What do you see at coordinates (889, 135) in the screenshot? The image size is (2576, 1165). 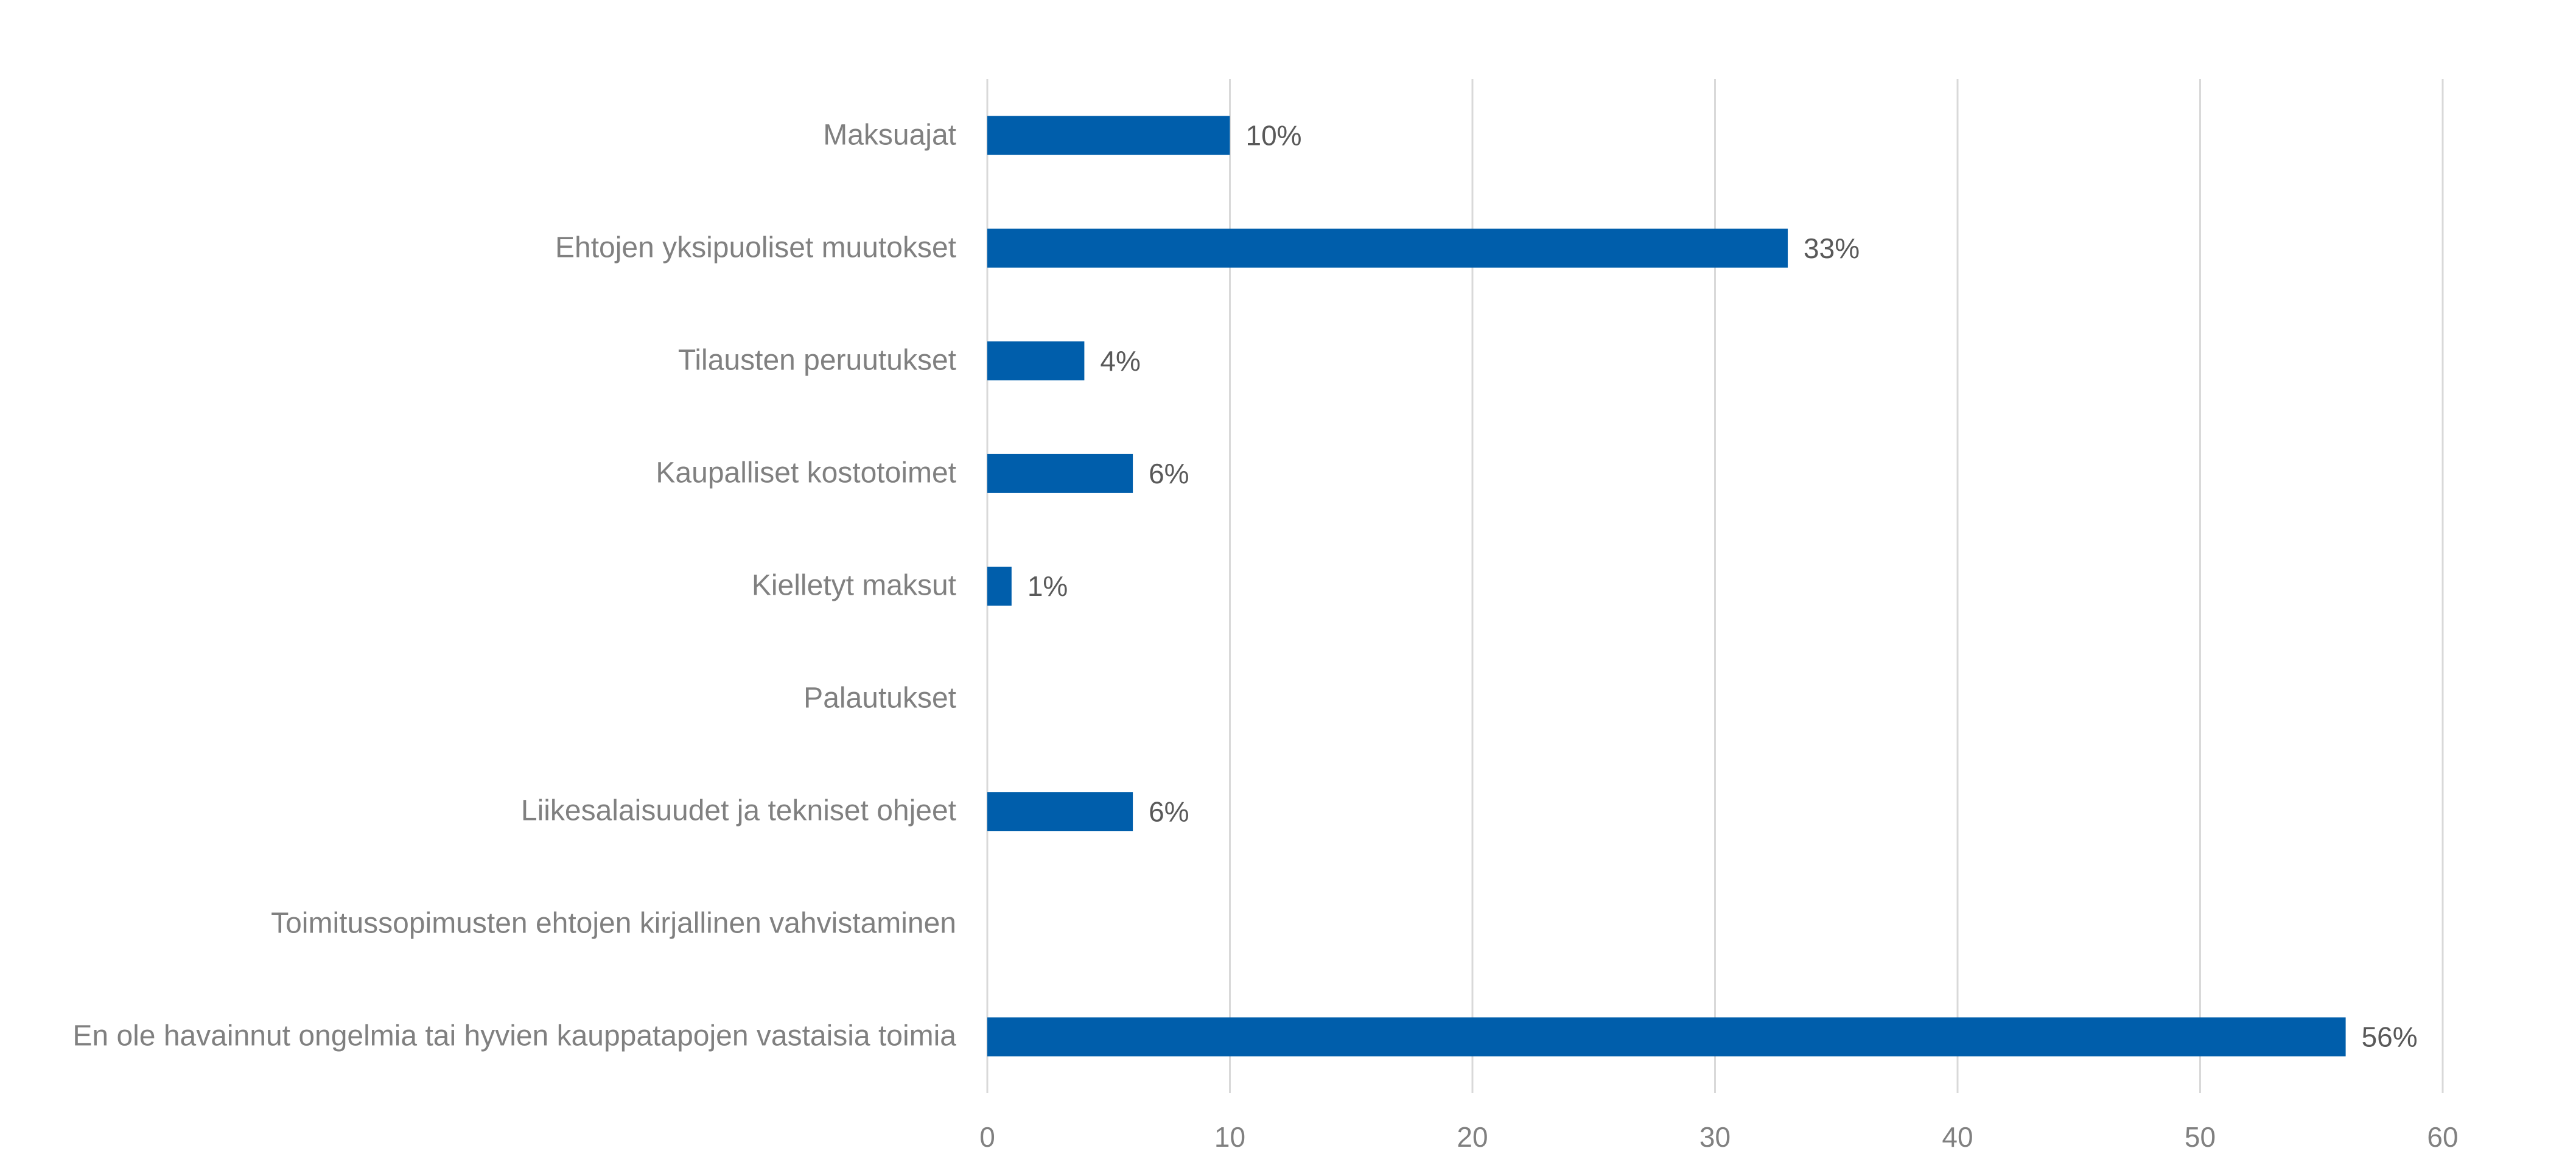 I see `y-tick-text: Maksuajat` at bounding box center [889, 135].